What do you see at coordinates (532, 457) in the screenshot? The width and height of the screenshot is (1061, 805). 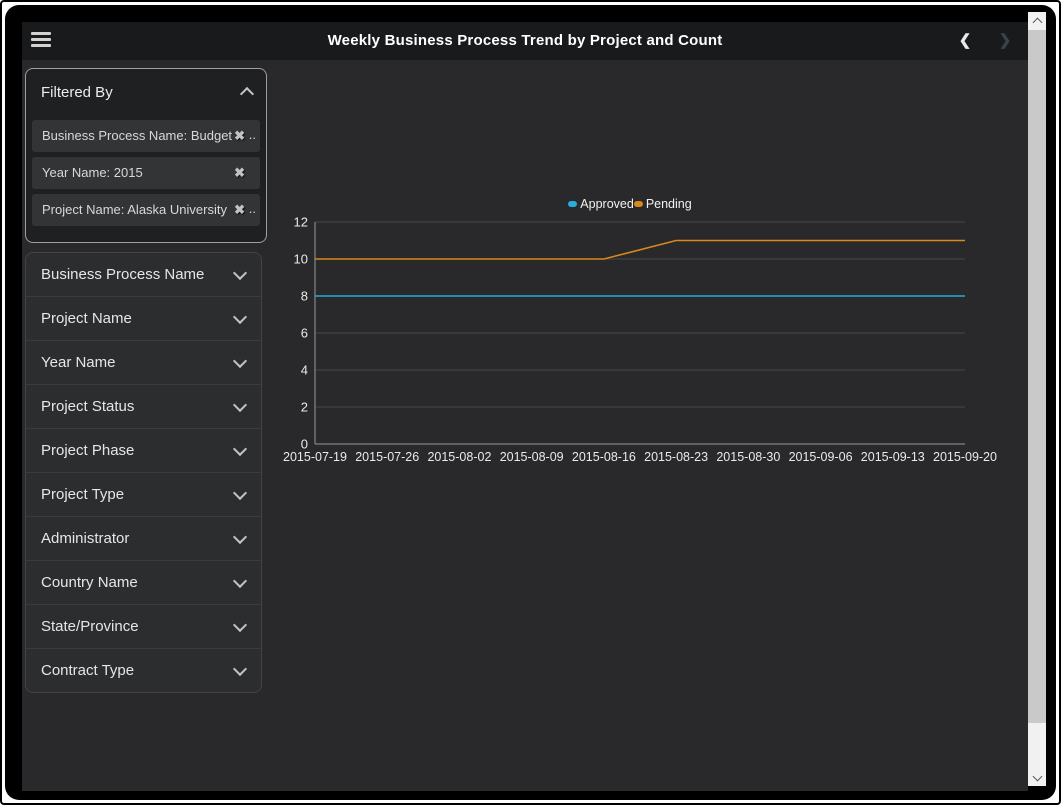 I see `x-tick-label: 2015-08-09` at bounding box center [532, 457].